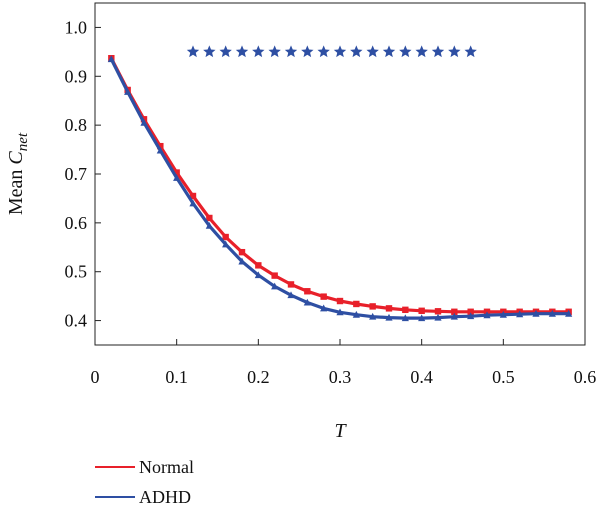 The height and width of the screenshot is (512, 600). What do you see at coordinates (76, 76) in the screenshot?
I see `y-tick-label: 0.9` at bounding box center [76, 76].